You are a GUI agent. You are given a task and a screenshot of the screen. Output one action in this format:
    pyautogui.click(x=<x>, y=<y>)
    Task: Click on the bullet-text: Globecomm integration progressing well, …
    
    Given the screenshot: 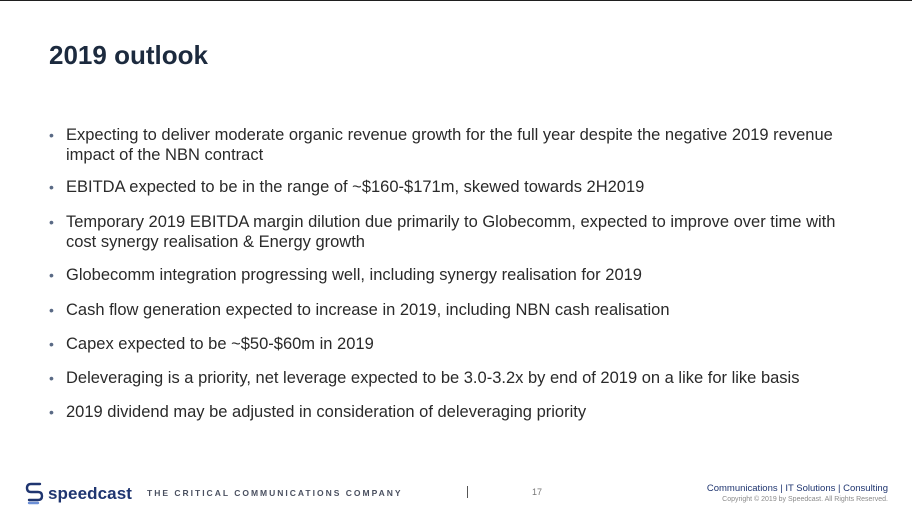 What is the action you would take?
    pyautogui.click(x=354, y=275)
    